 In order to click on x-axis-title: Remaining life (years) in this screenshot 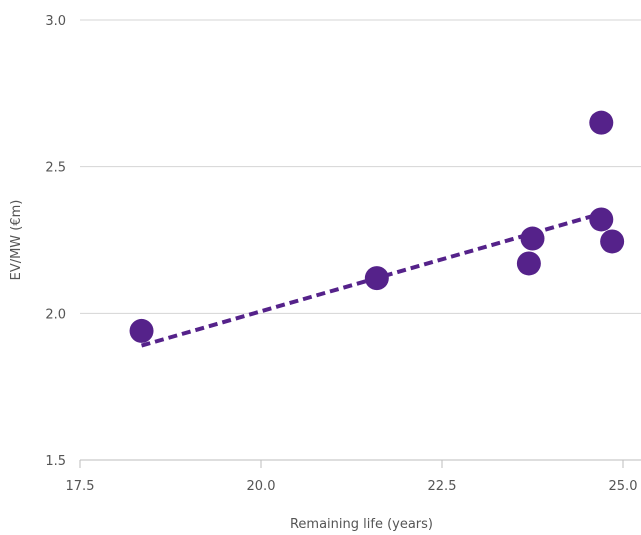, I will do `click(361, 524)`.